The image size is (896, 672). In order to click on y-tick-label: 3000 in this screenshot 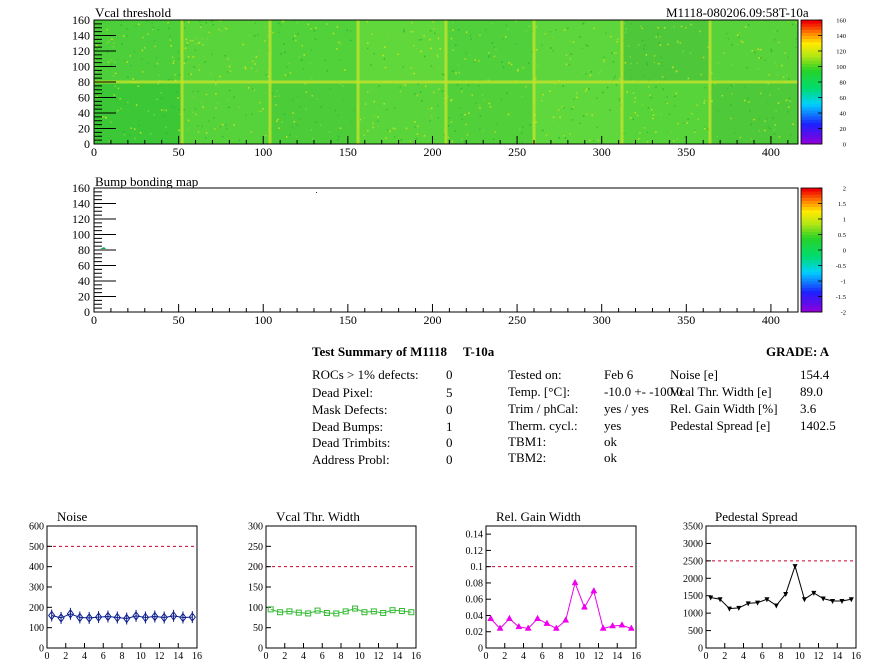, I will do `click(693, 544)`.